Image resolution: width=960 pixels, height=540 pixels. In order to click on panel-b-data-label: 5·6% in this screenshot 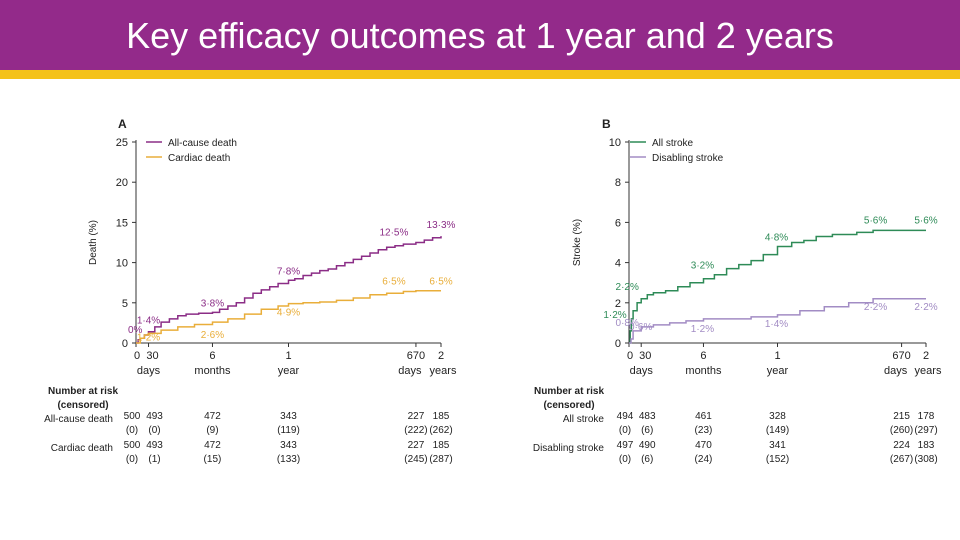, I will do `click(875, 220)`.